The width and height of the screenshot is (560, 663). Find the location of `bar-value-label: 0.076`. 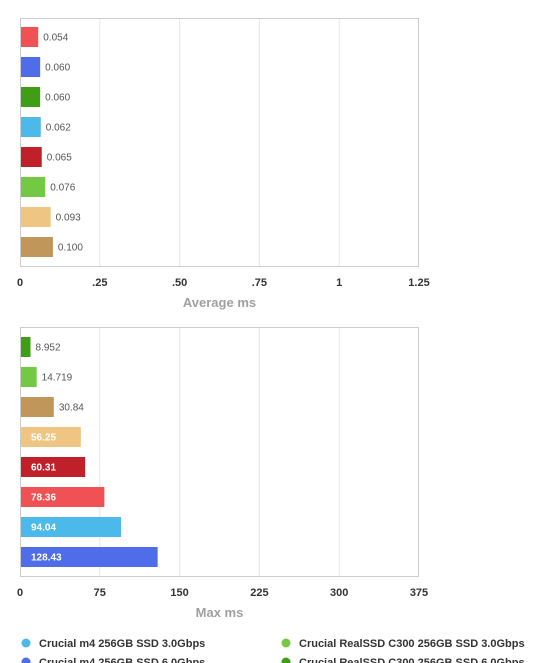

bar-value-label: 0.076 is located at coordinates (62, 188).